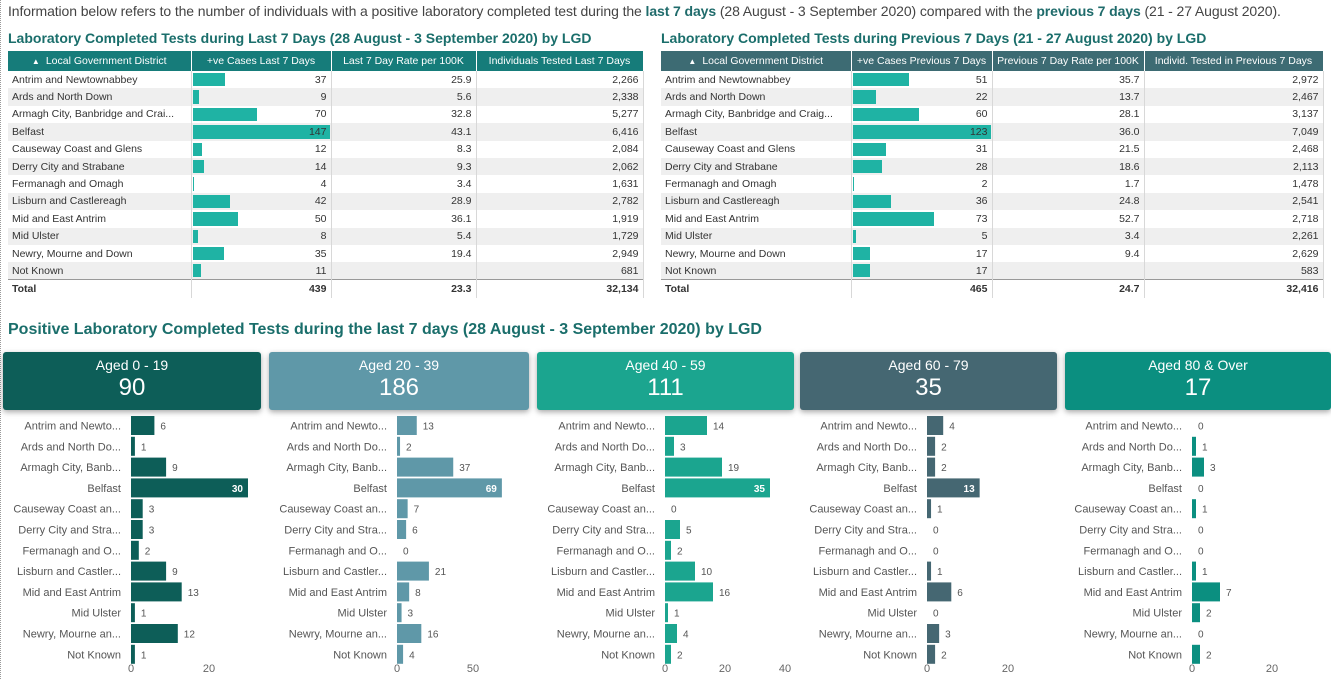 The height and width of the screenshot is (679, 1331). What do you see at coordinates (992, 166) in the screenshot?
I see `table-row: Derry City and Strabane 28 18.6 2,113` at bounding box center [992, 166].